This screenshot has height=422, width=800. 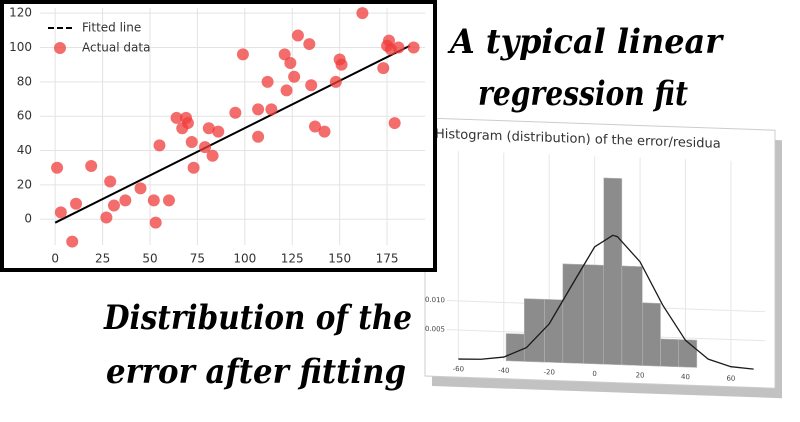 What do you see at coordinates (24, 81) in the screenshot?
I see `y-tick-label: 80` at bounding box center [24, 81].